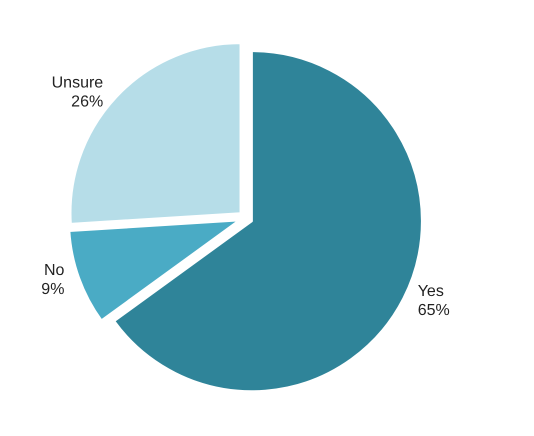 This screenshot has height=436, width=534. Describe the element at coordinates (434, 311) in the screenshot. I see `data-label: 65%` at that location.